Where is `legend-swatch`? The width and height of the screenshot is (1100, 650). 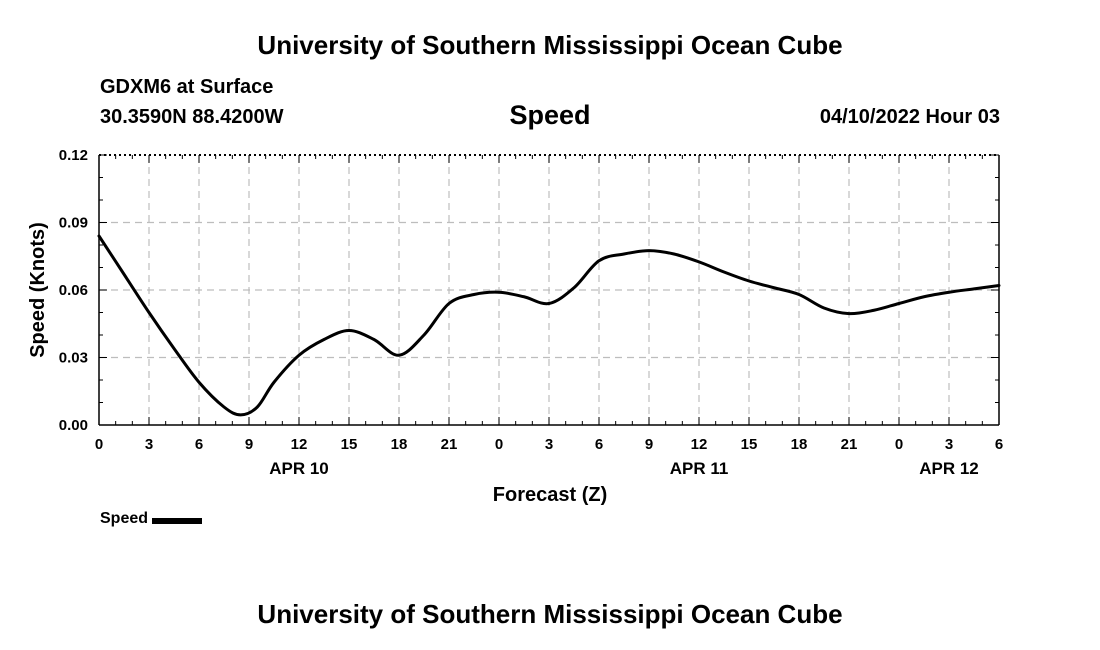
legend-swatch is located at coordinates (177, 520).